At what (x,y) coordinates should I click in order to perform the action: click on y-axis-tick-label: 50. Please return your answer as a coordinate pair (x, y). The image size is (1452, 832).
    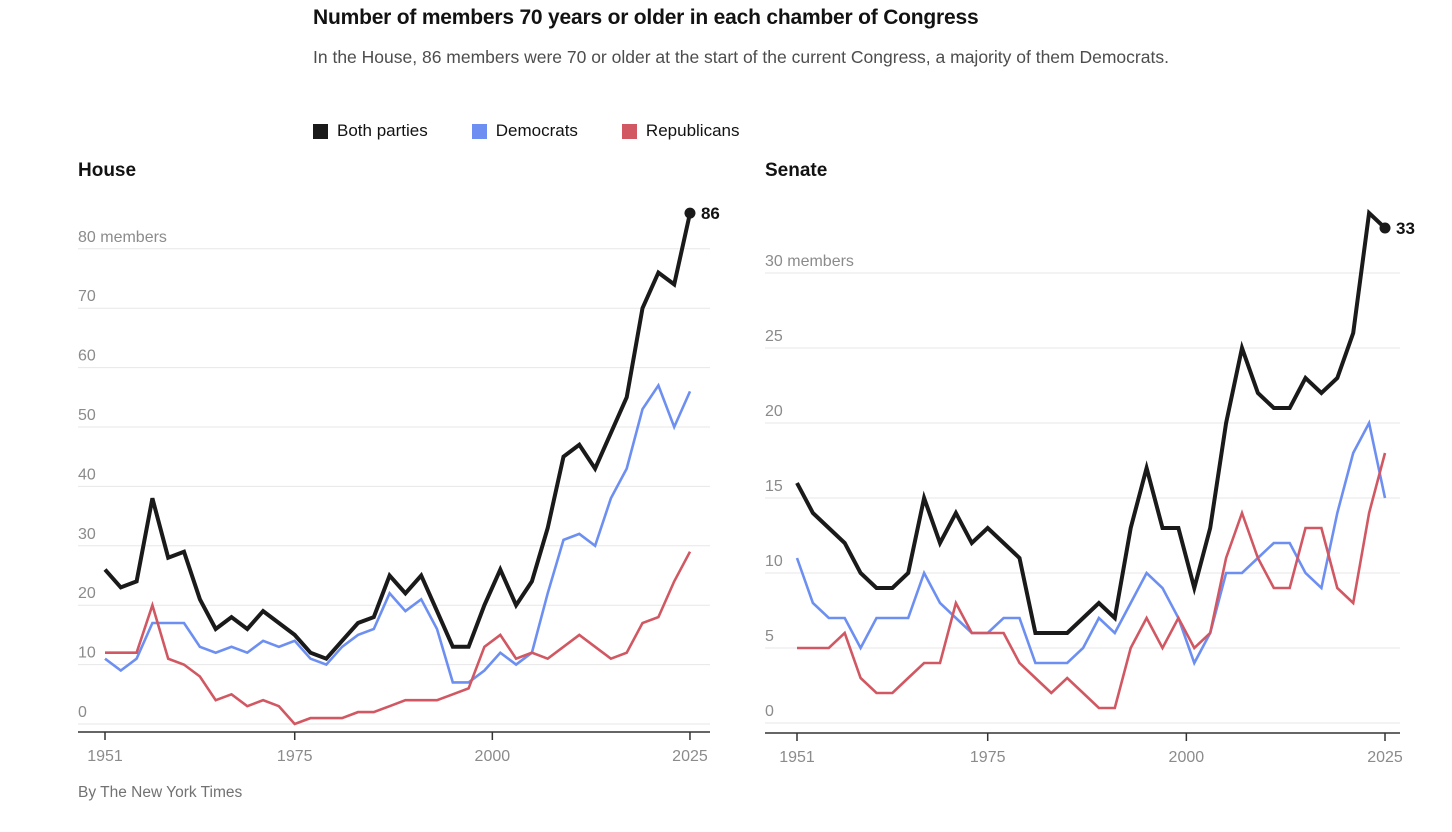
    Looking at the image, I should click on (87, 415).